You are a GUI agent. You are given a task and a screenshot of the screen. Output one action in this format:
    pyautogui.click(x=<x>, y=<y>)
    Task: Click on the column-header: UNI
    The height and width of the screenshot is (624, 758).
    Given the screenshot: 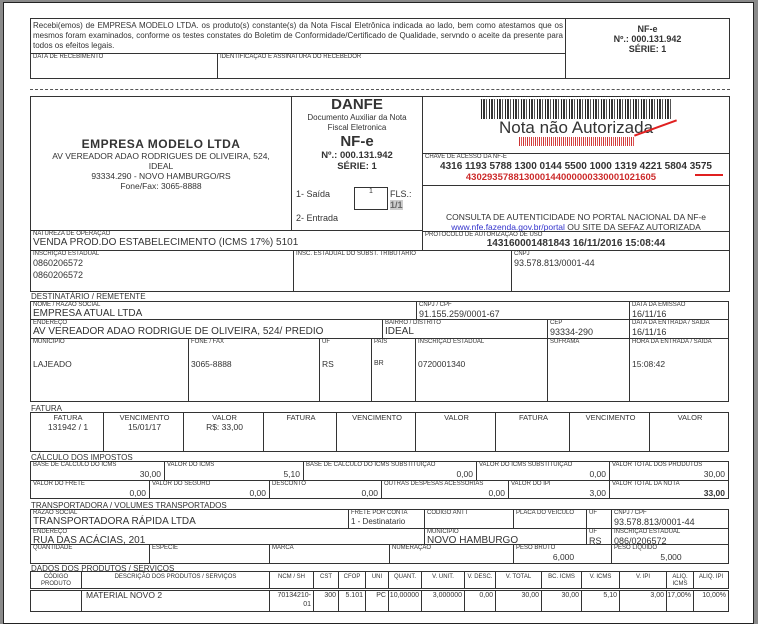 What is the action you would take?
    pyautogui.click(x=377, y=580)
    